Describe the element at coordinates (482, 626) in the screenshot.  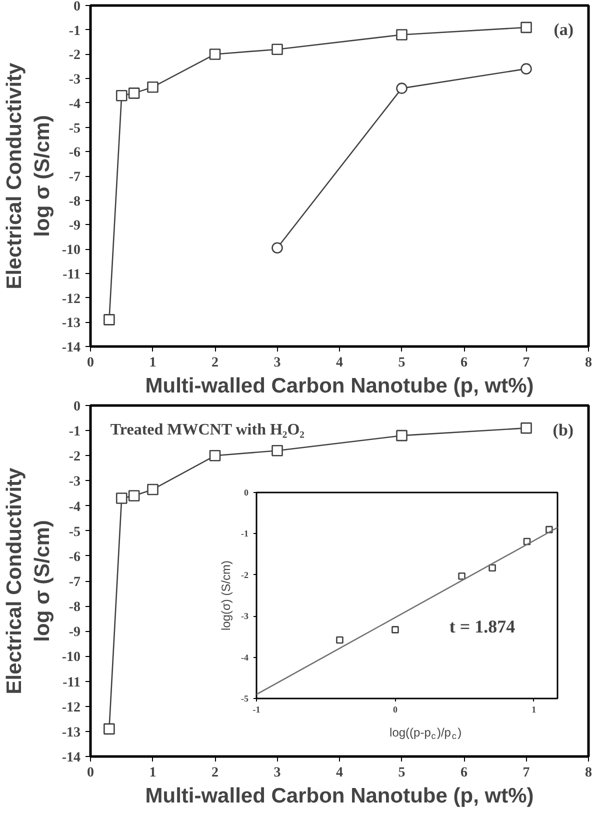
I see `annotation: t = 1.874` at that location.